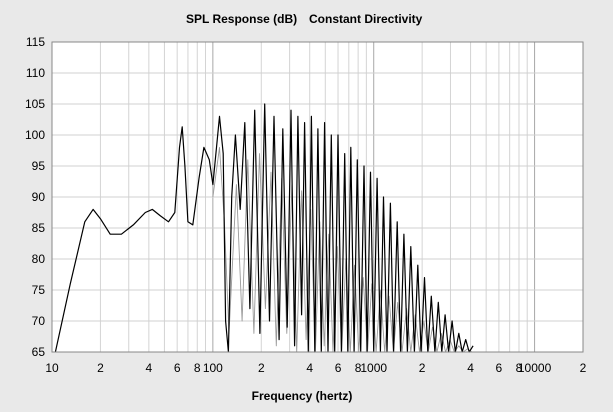 This screenshot has width=613, height=412. Describe the element at coordinates (39, 166) in the screenshot. I see `y-tick-label: 95` at that location.